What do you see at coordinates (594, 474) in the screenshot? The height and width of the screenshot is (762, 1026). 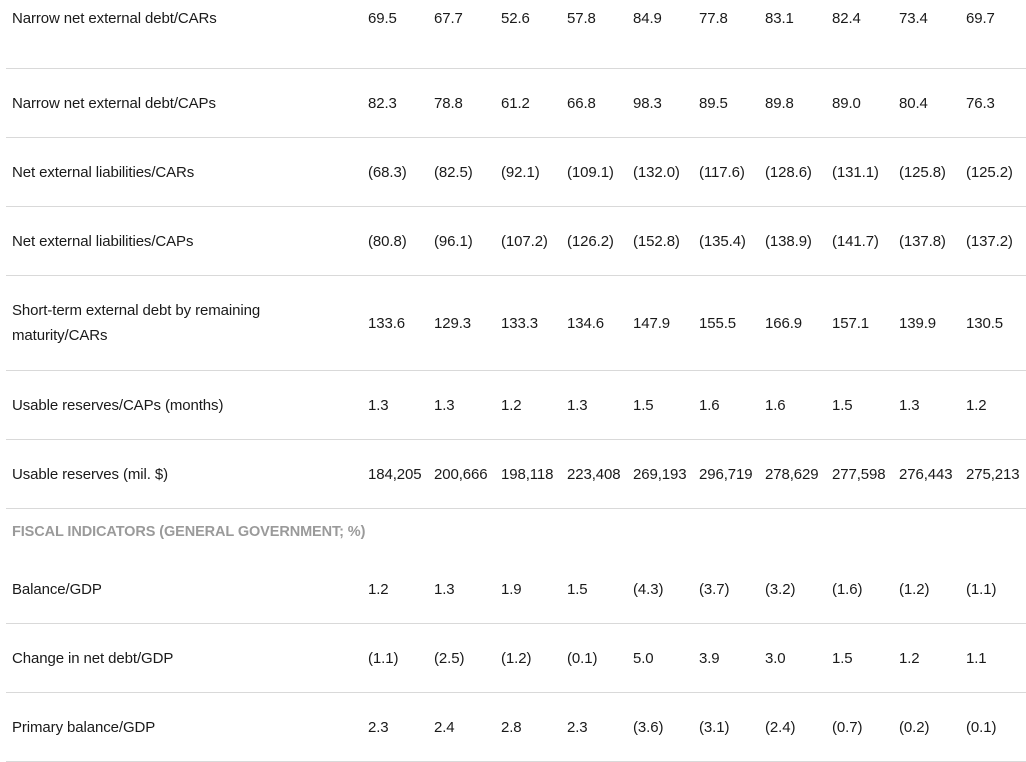 I see `table-cell: 223,408` at bounding box center [594, 474].